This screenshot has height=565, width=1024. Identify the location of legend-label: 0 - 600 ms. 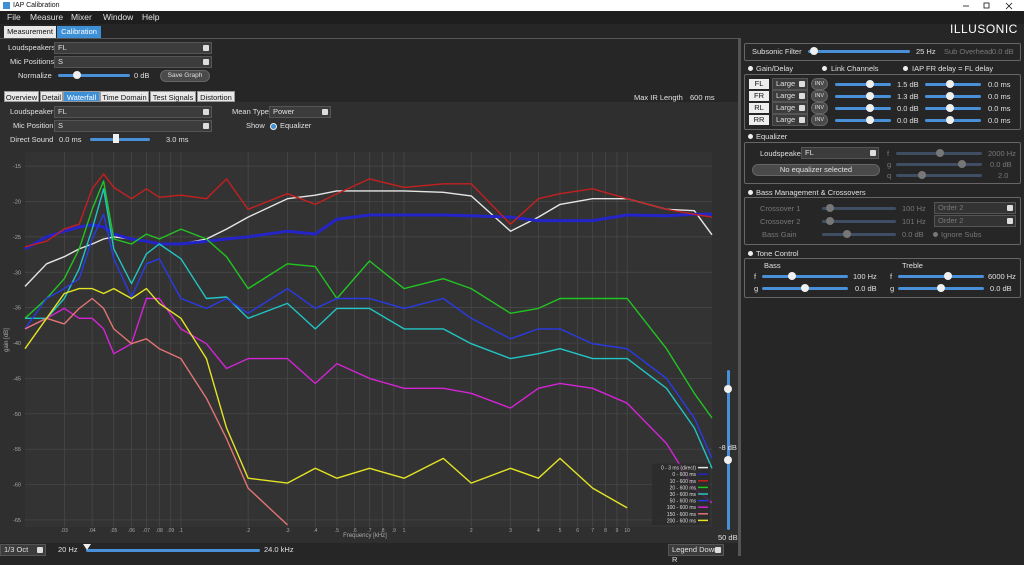
(684, 475).